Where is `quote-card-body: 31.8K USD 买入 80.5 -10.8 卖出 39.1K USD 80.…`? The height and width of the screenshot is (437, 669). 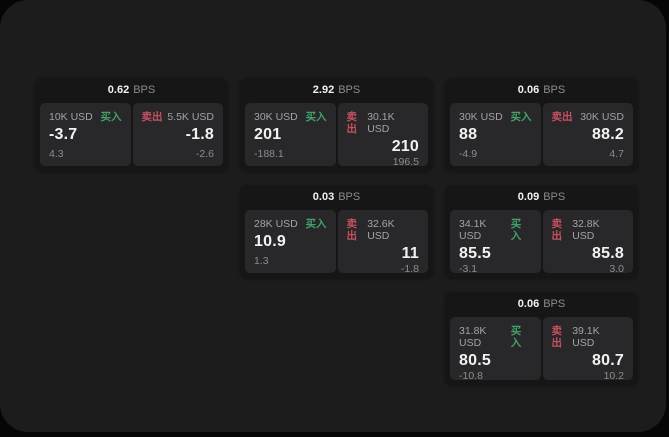
quote-card-body: 31.8K USD 买入 80.5 -10.8 卖出 39.1K USD 80.… is located at coordinates (541, 349).